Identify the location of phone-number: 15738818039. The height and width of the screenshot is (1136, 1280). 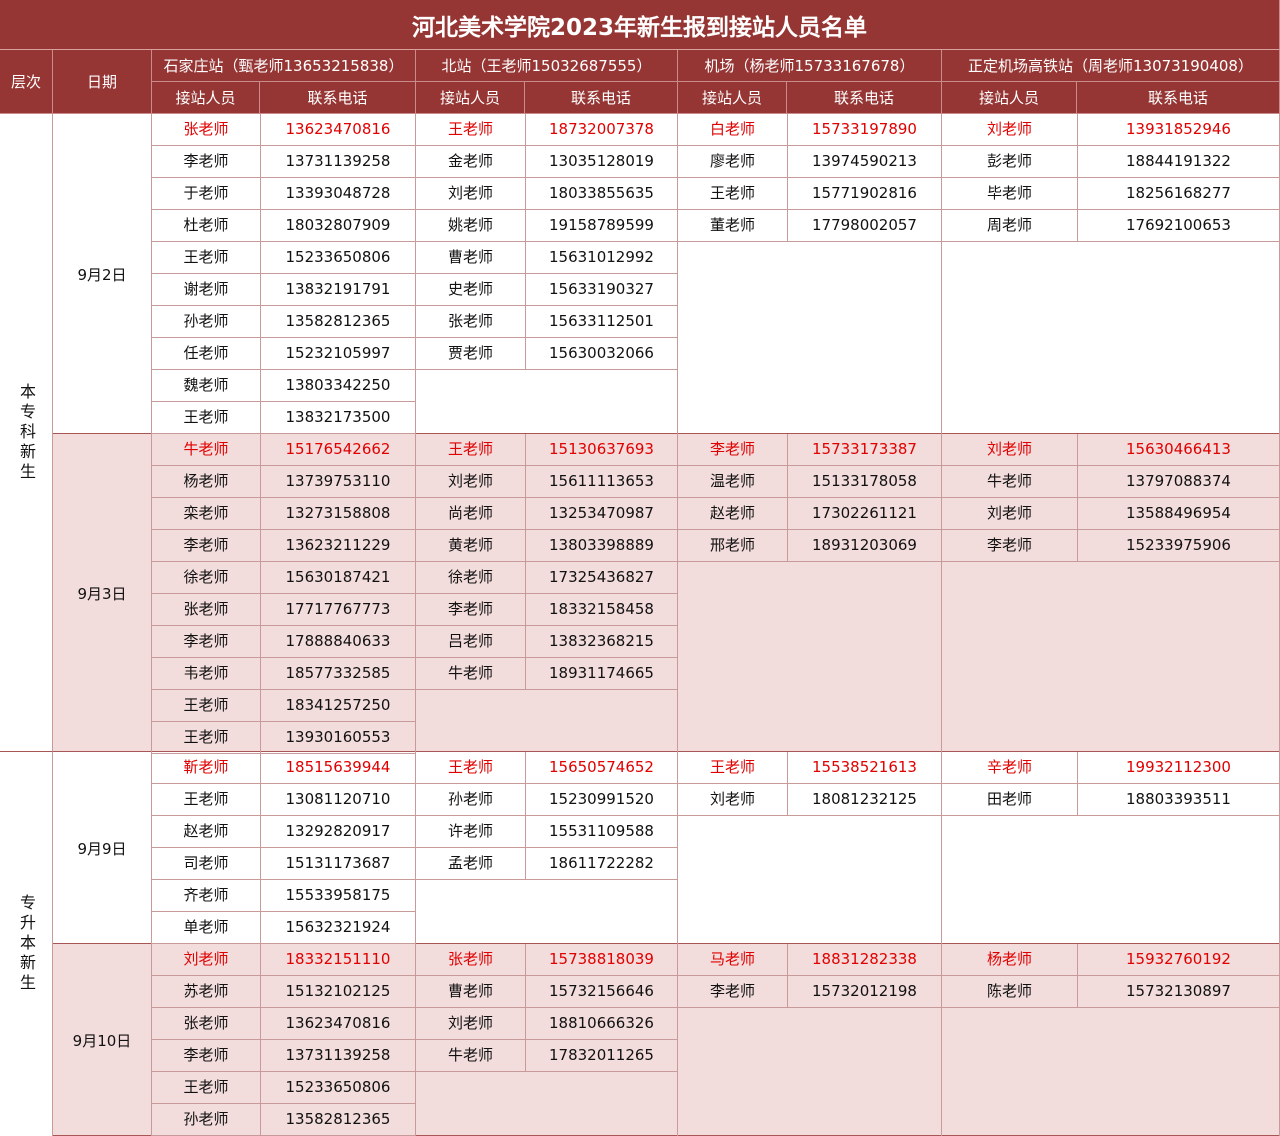
(601, 959).